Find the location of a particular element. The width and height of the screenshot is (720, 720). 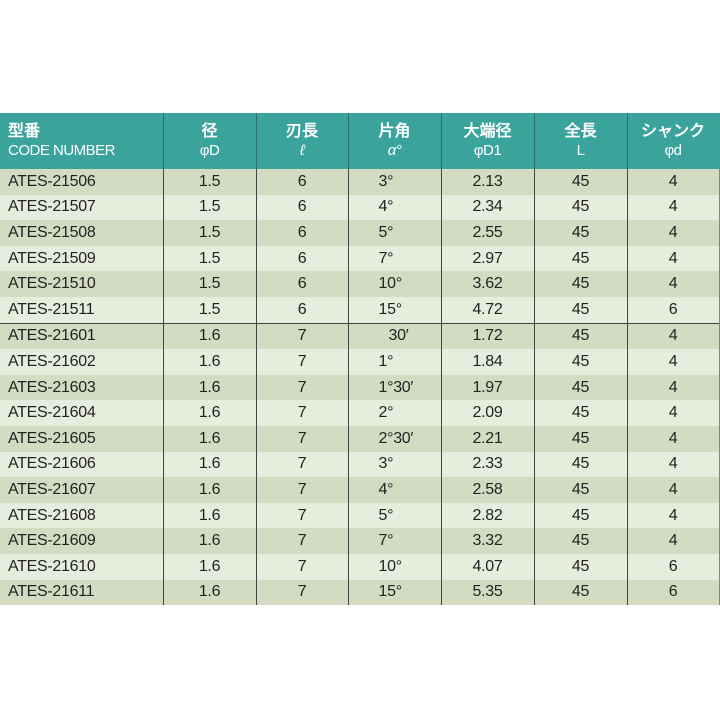

header-sublabel: φD1 is located at coordinates (487, 150).